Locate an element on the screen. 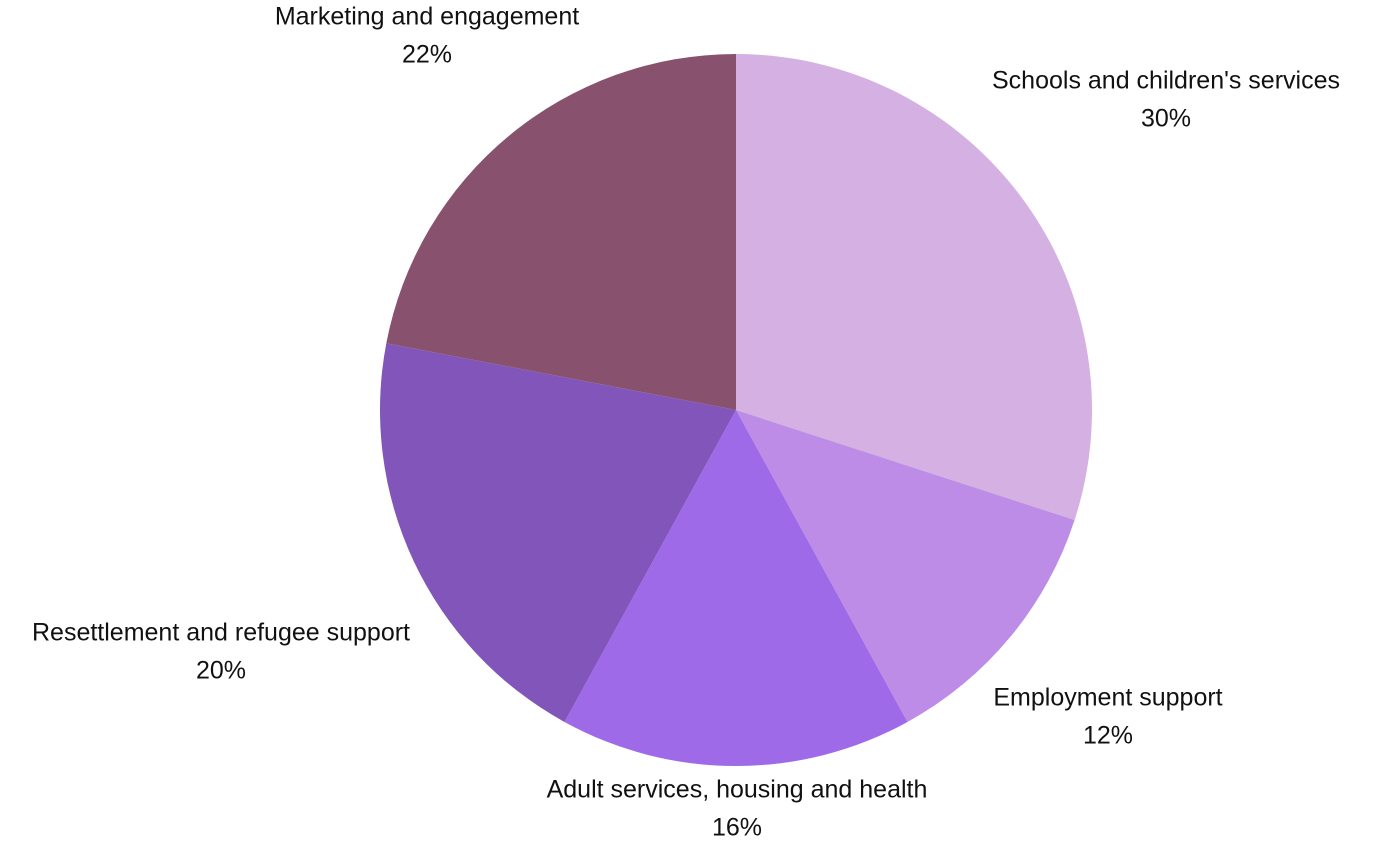  slice-value: 22% is located at coordinates (427, 55).